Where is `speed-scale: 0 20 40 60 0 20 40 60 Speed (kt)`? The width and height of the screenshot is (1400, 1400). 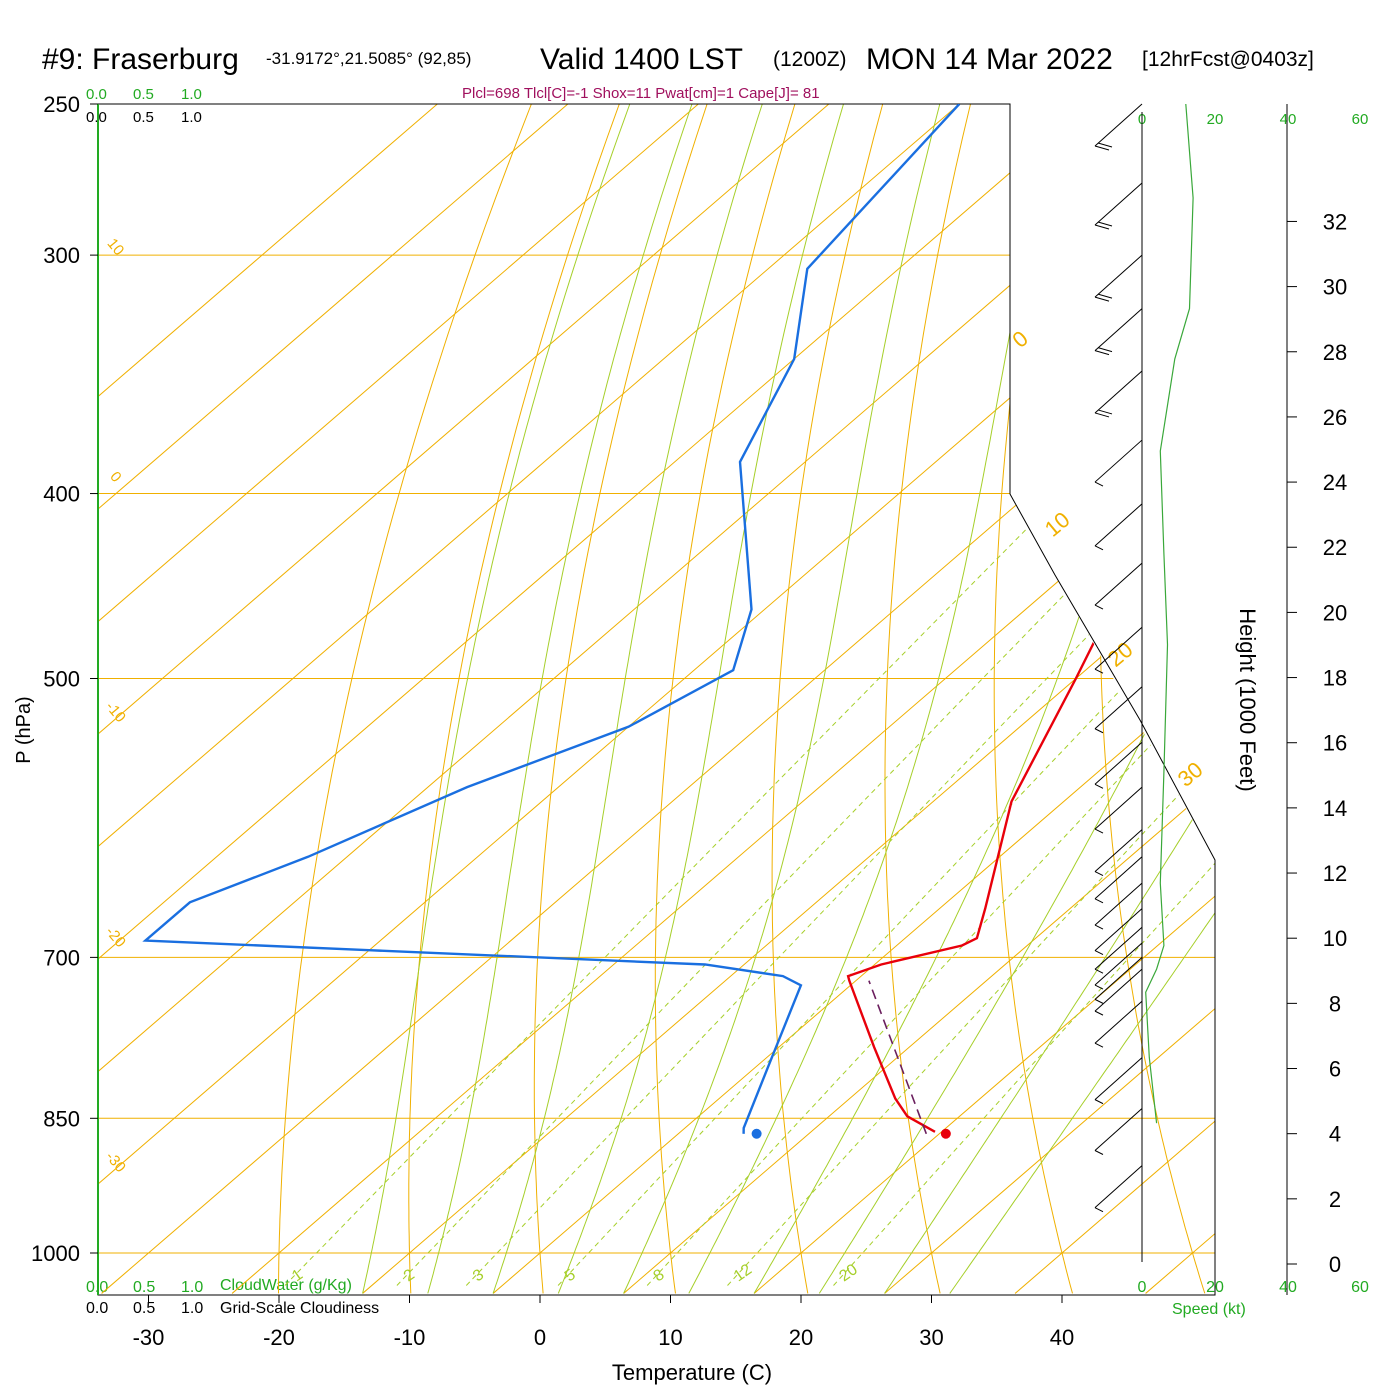 speed-scale: 0 20 40 60 0 20 40 60 Speed (kt) is located at coordinates (1253, 714).